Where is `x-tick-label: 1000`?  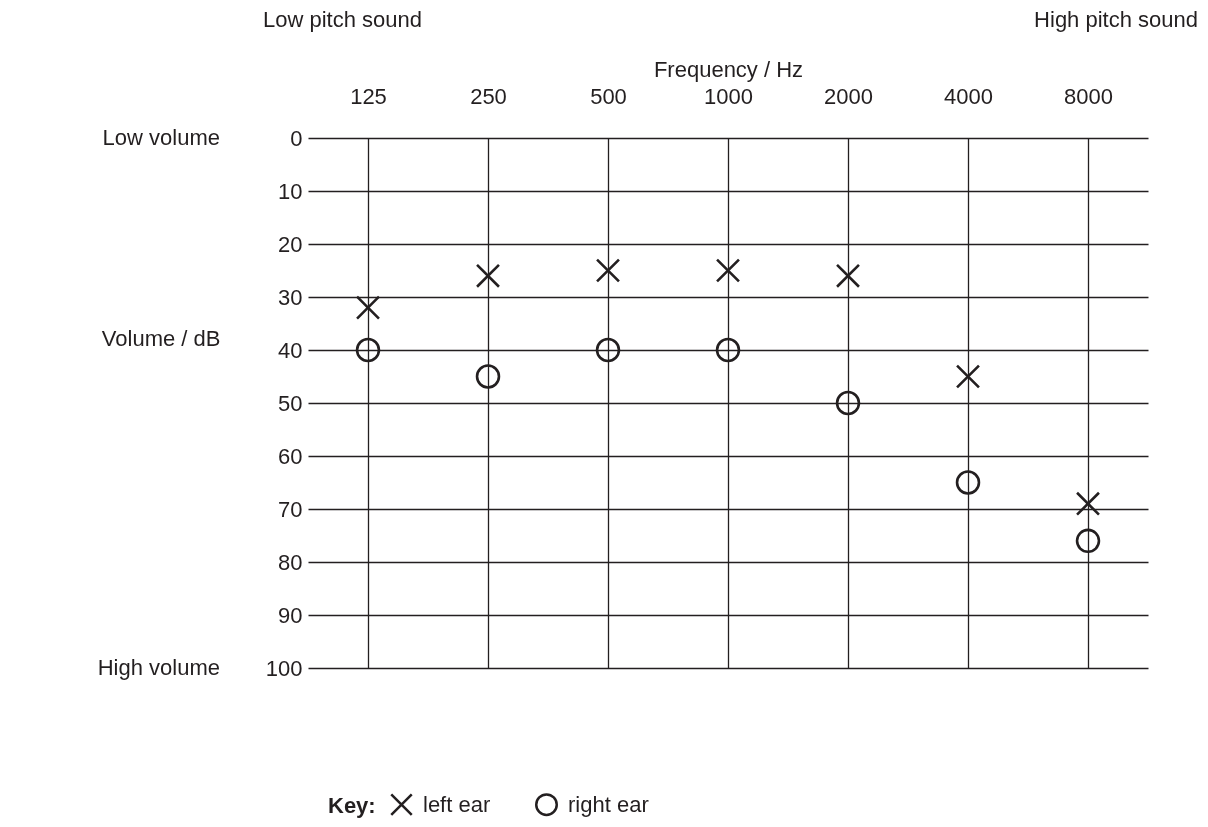
x-tick-label: 1000 is located at coordinates (728, 96).